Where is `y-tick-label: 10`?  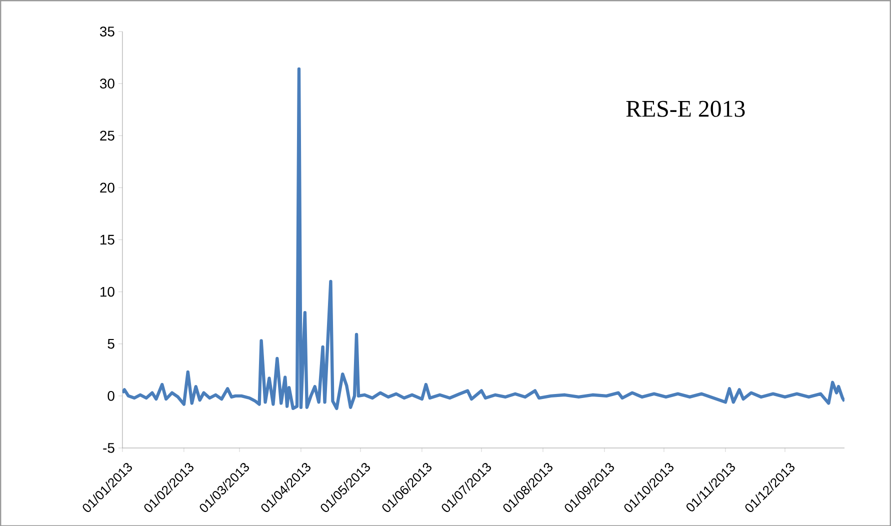 y-tick-label: 10 is located at coordinates (107, 291).